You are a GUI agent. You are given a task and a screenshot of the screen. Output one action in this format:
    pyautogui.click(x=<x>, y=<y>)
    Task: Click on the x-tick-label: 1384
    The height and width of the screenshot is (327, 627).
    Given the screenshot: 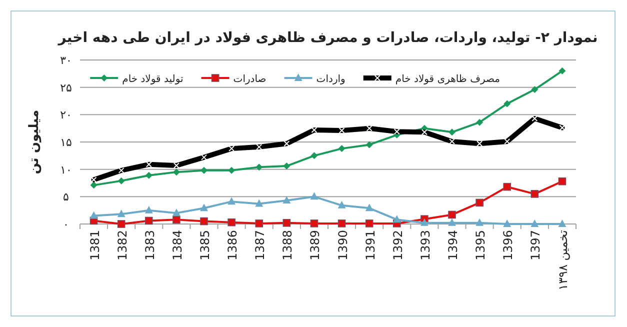 What is the action you would take?
    pyautogui.click(x=177, y=245)
    